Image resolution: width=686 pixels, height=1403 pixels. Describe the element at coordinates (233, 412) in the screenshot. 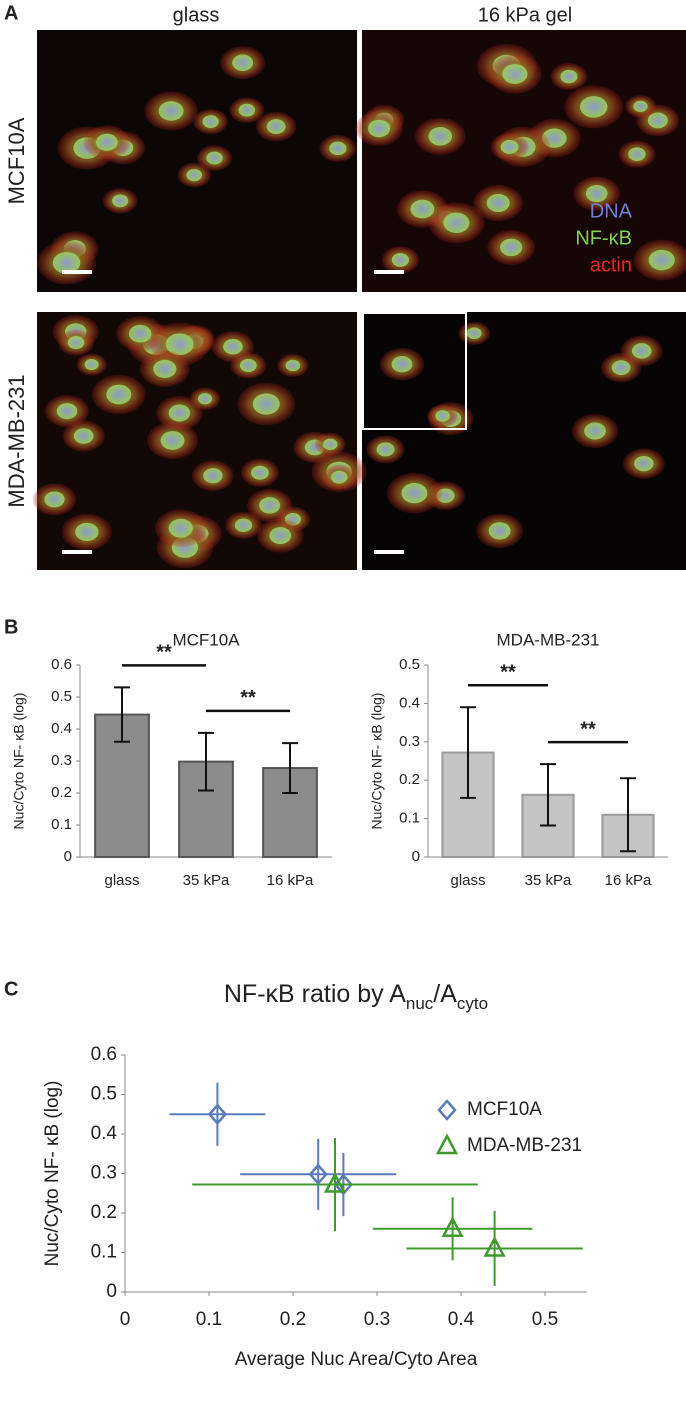

I see `scale-bars` at that location.